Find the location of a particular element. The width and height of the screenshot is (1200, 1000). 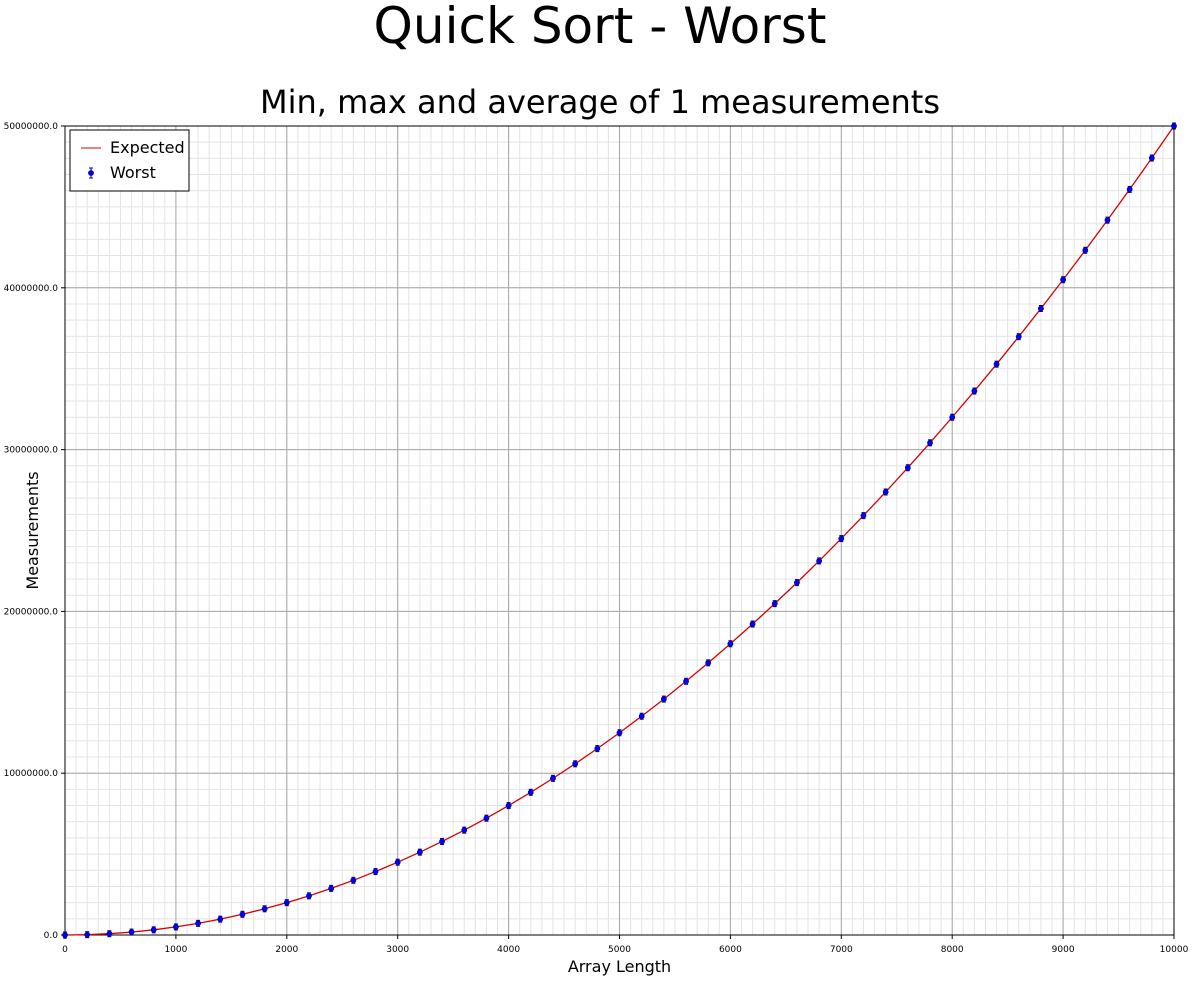

legend-box is located at coordinates (129, 160).